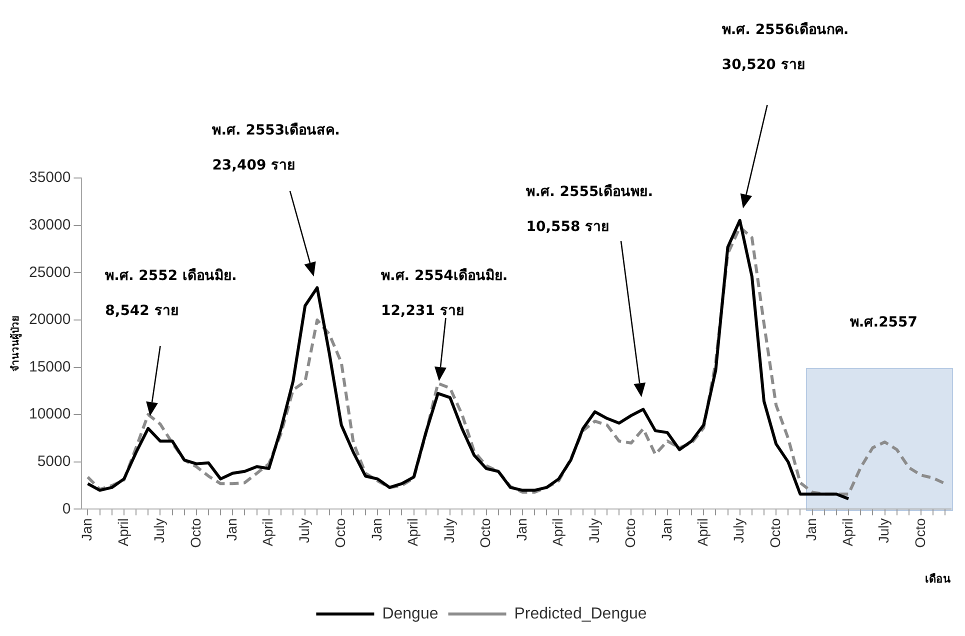  What do you see at coordinates (16, 344) in the screenshot?
I see `y-axis-title: จำนวนผู้ป่วย` at bounding box center [16, 344].